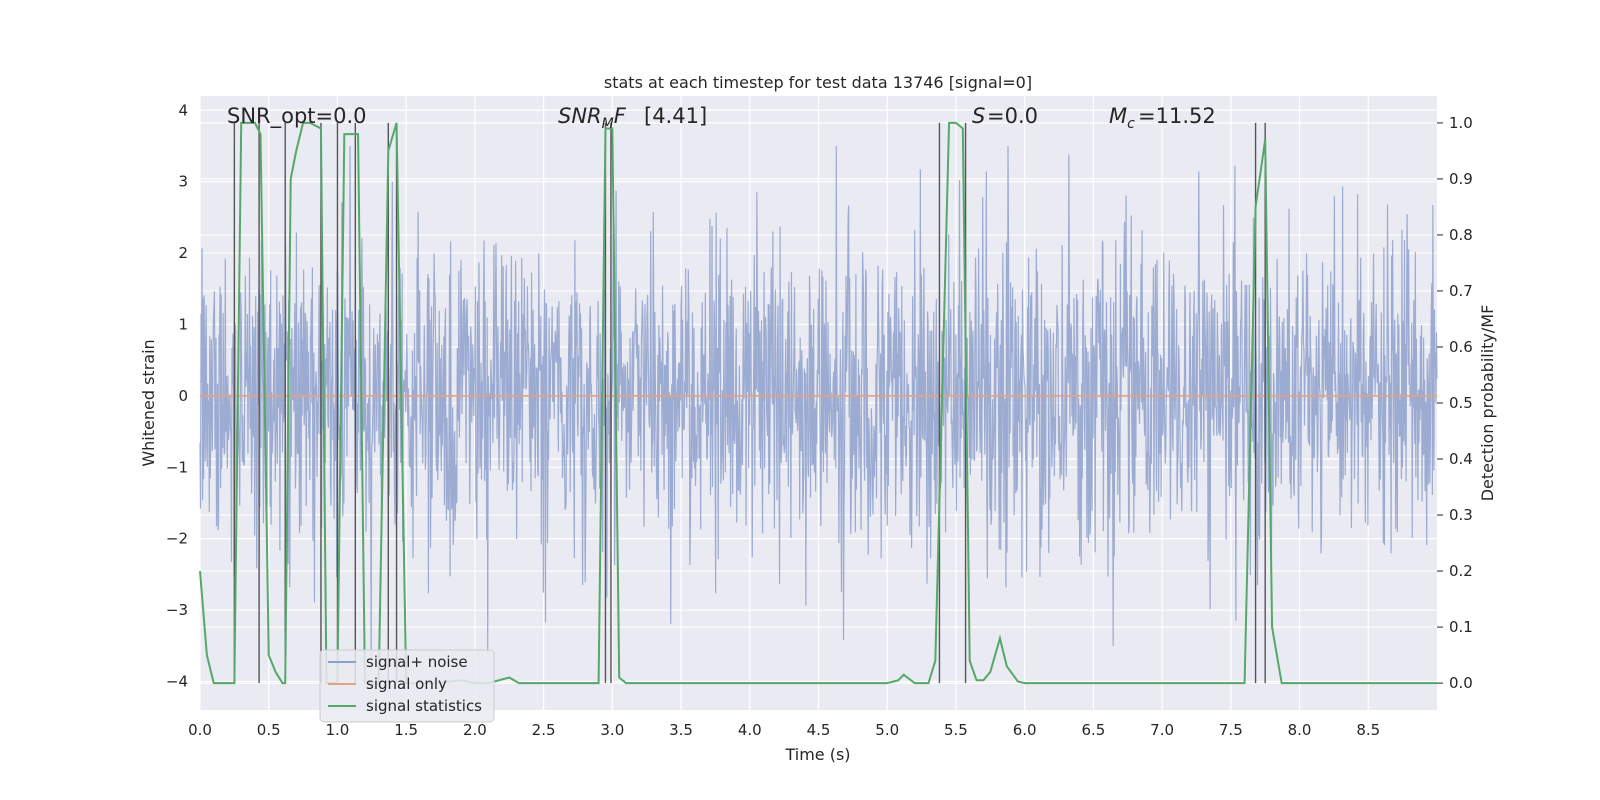 The width and height of the screenshot is (1600, 800). Describe the element at coordinates (183, 324) in the screenshot. I see `y-left-tick-label: 1` at that location.